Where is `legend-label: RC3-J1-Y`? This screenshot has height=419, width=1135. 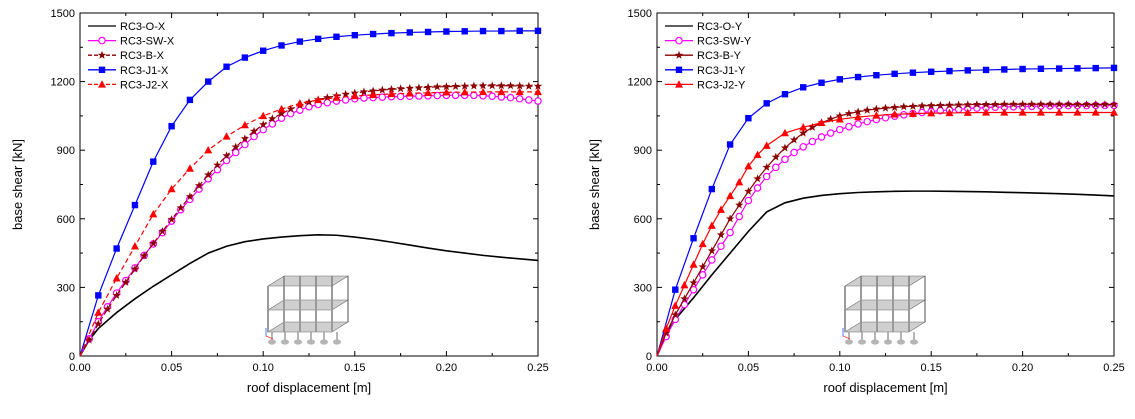 legend-label: RC3-J1-Y is located at coordinates (721, 71).